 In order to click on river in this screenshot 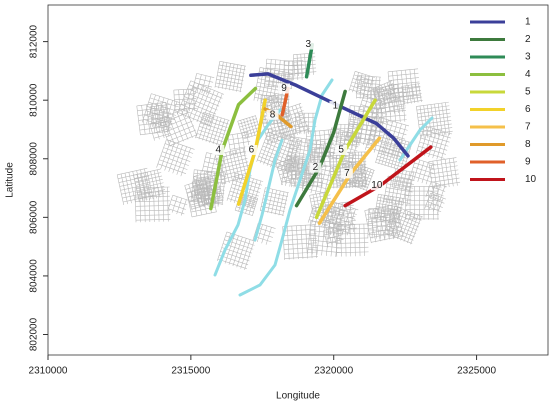, I will do `click(268, 190)`.